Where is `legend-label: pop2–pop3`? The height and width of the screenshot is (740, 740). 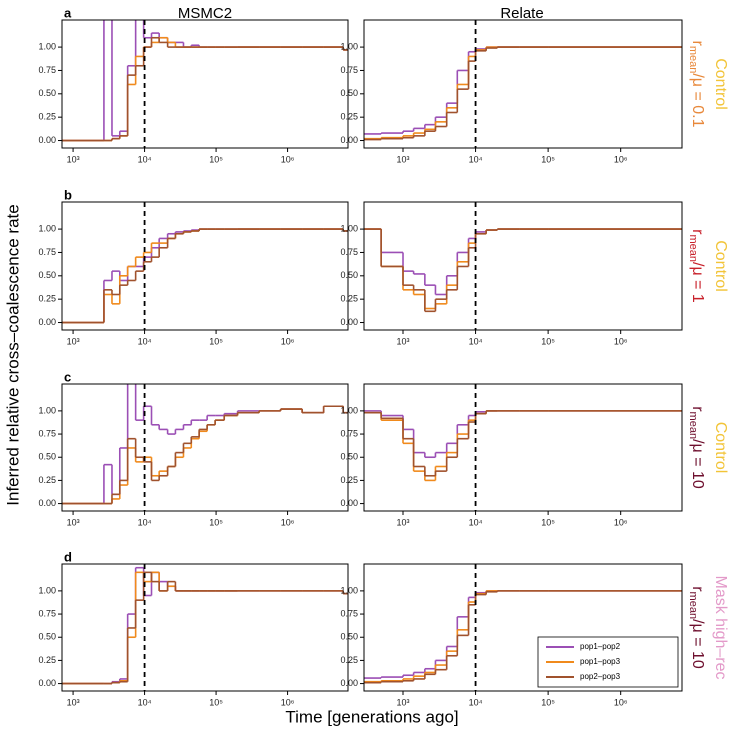 legend-label: pop2–pop3 is located at coordinates (600, 676).